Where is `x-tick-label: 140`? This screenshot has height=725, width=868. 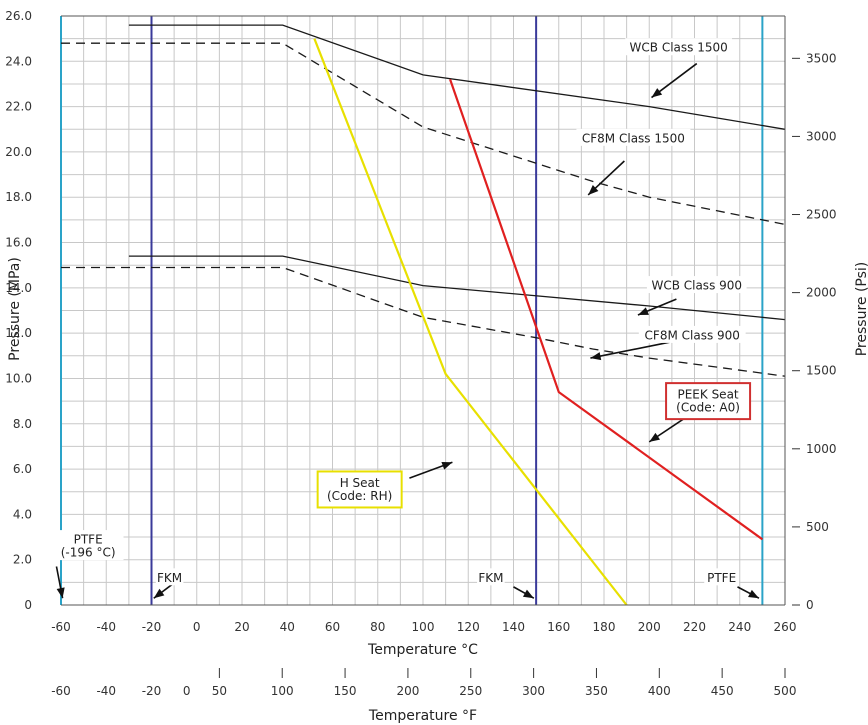 x-tick-label: 140 is located at coordinates (513, 627).